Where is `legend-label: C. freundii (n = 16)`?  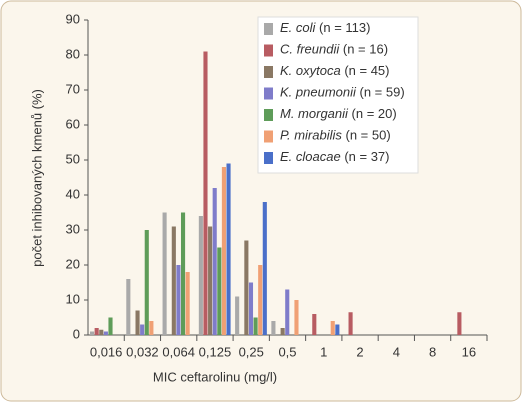 legend-label: C. freundii (n = 16) is located at coordinates (334, 49).